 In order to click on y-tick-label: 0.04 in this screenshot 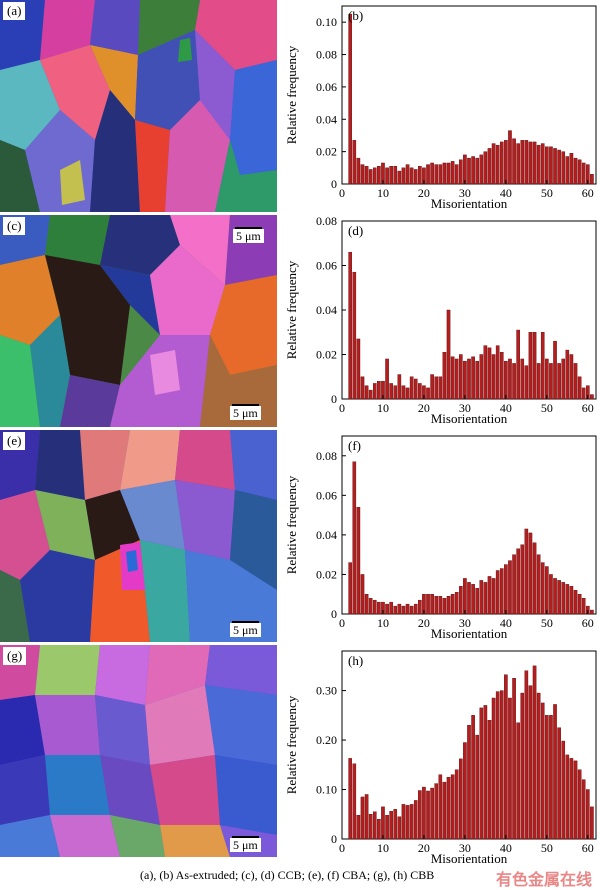, I will do `click(326, 535)`.